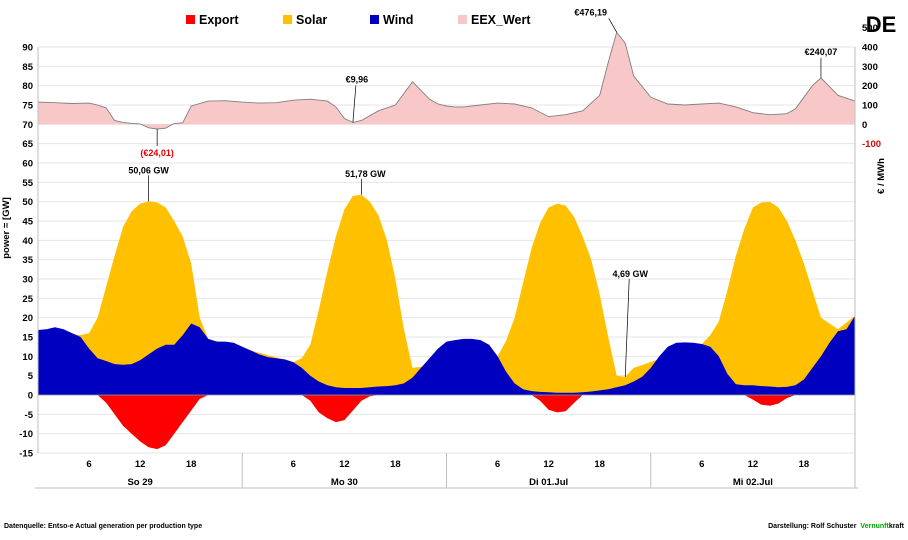 Image resolution: width=908 pixels, height=540 pixels. I want to click on y2-tick-label-5: 400, so click(870, 48).